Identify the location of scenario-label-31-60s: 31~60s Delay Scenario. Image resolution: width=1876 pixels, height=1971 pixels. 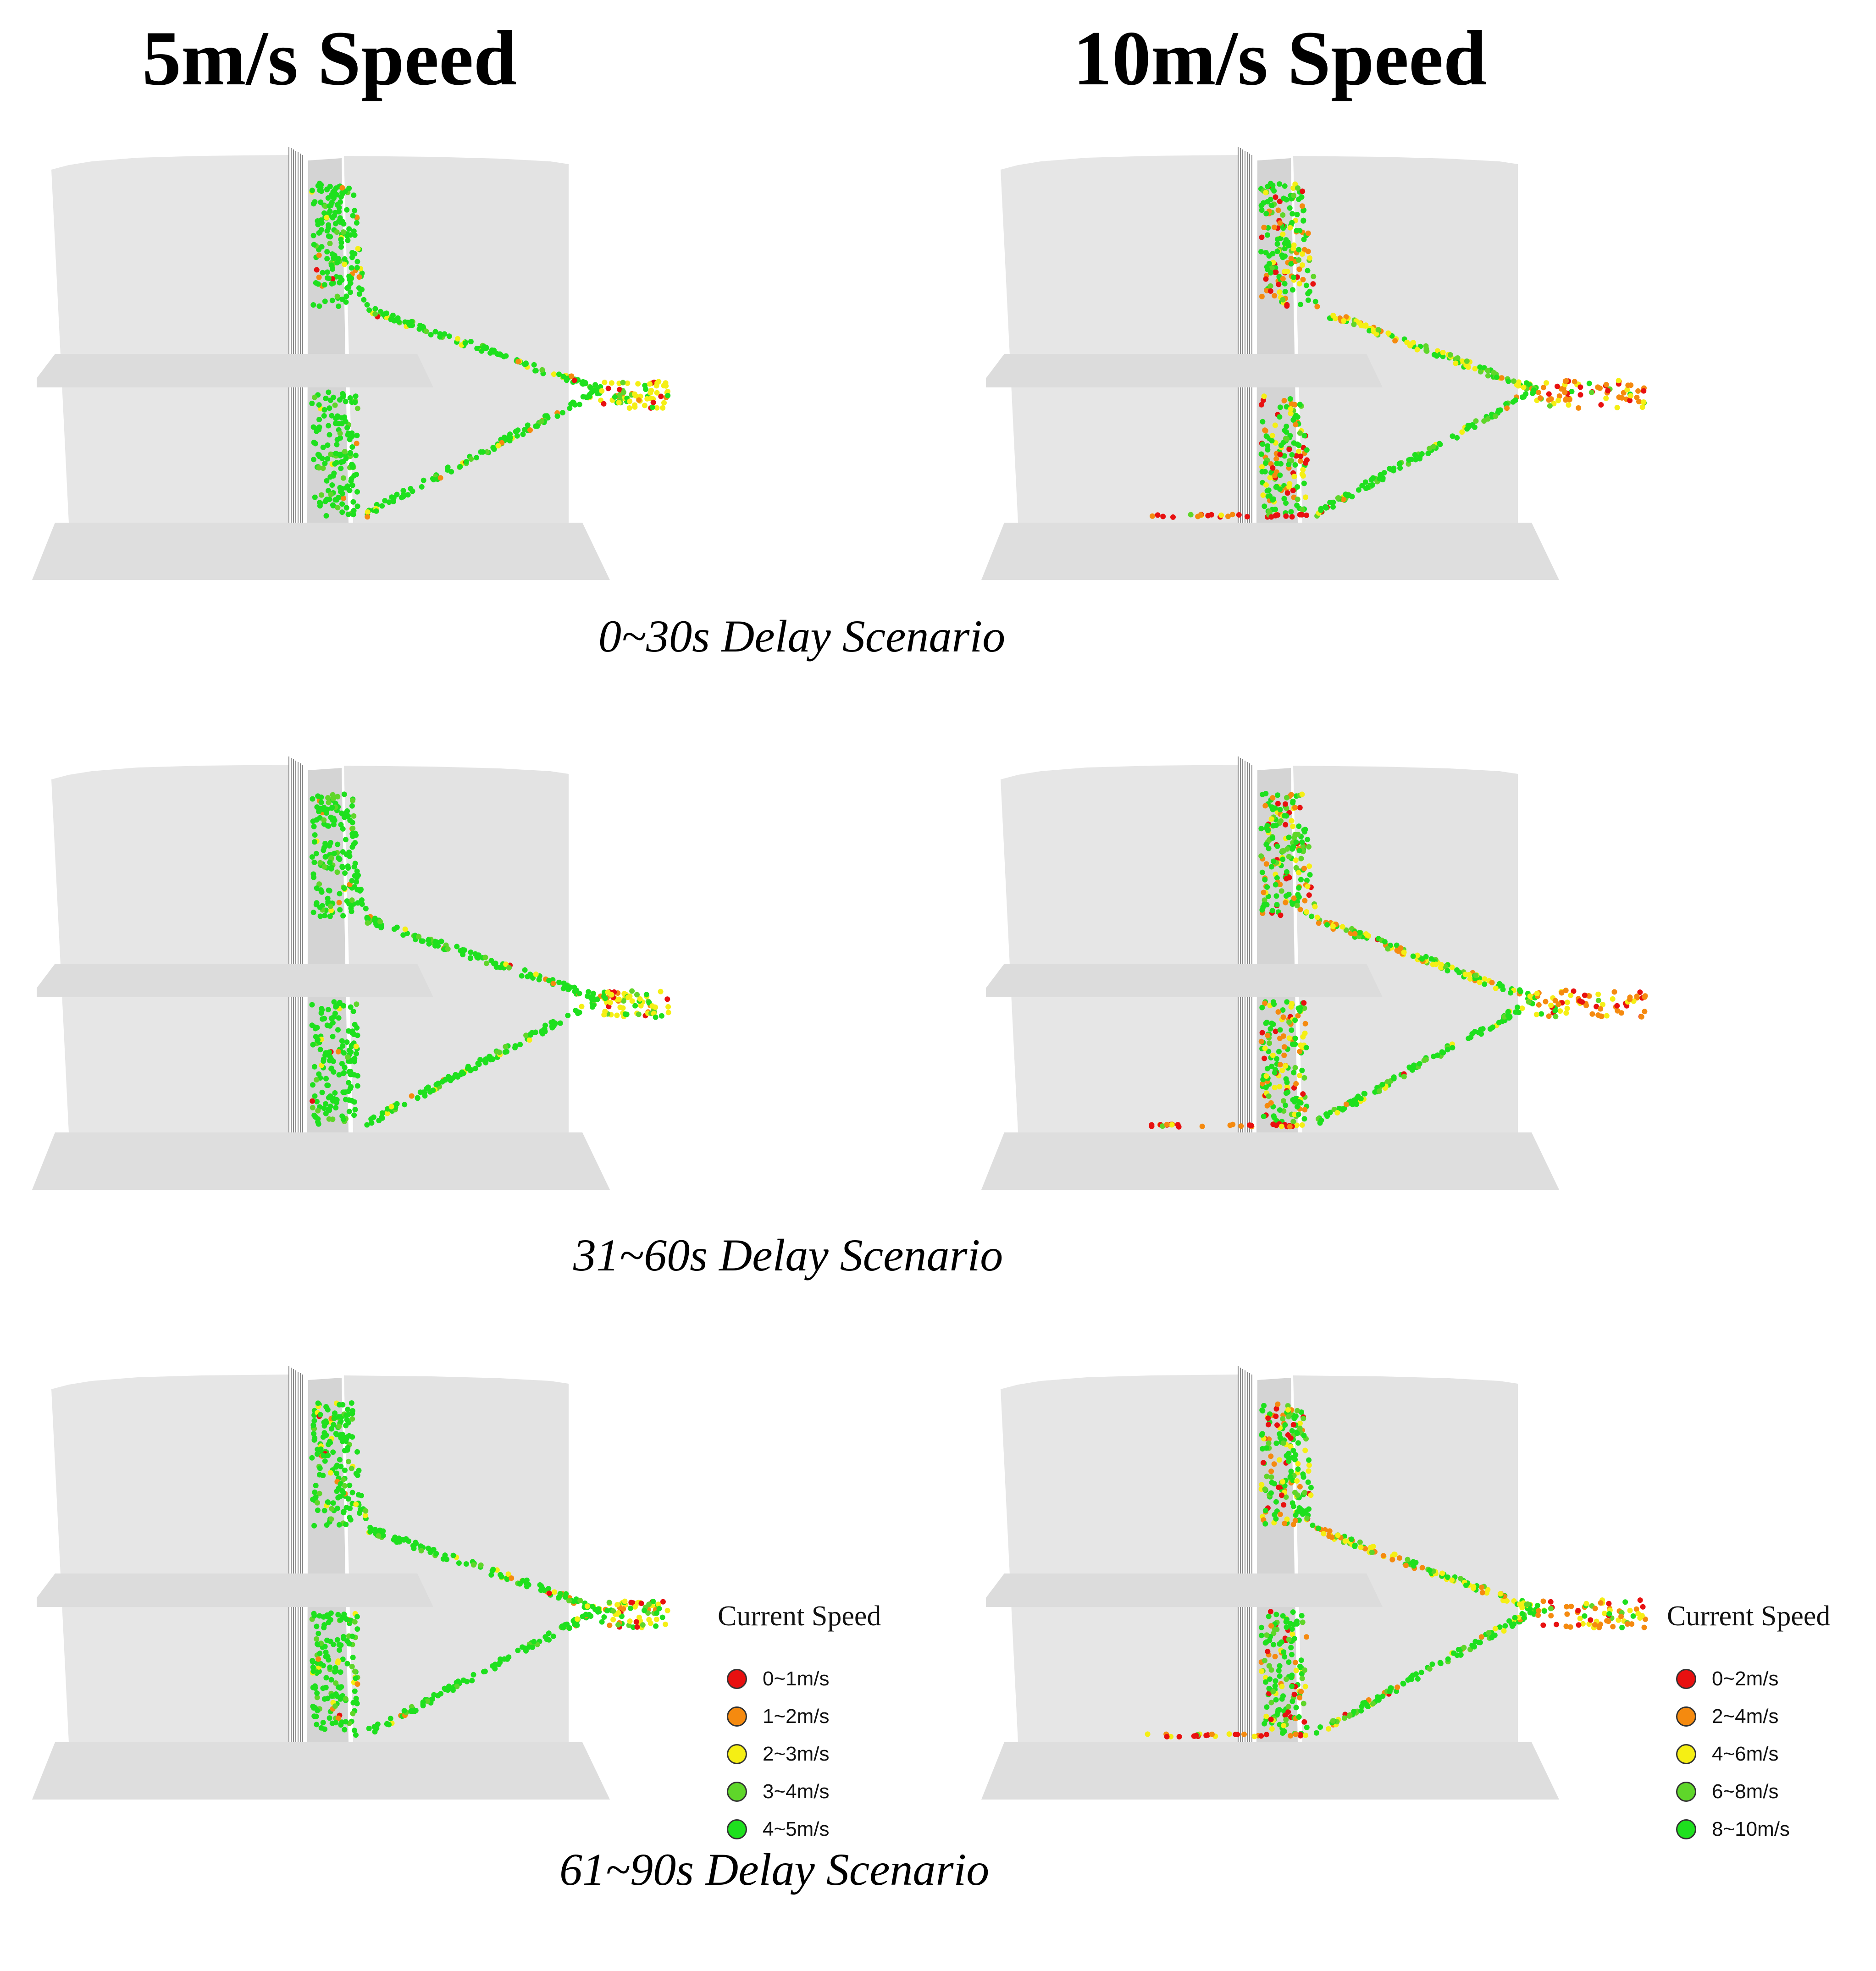
(788, 1255).